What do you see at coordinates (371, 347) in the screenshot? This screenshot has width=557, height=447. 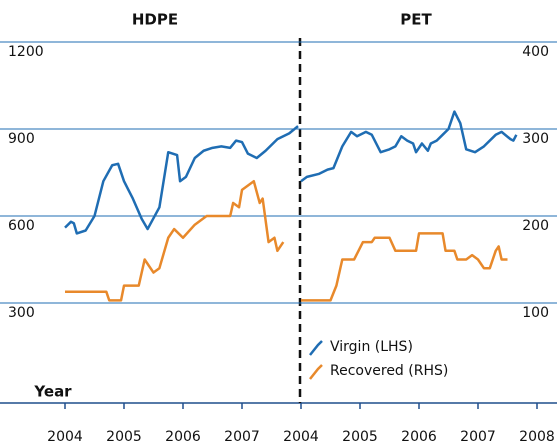 I see `legend-label: Virgin (LHS)` at bounding box center [371, 347].